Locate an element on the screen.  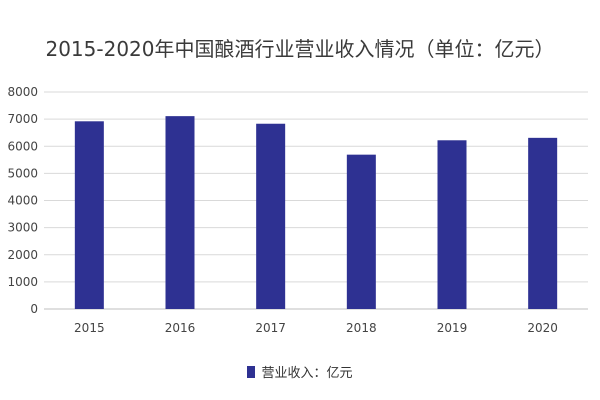
y-tick-label: 3000 is located at coordinates (22, 228).